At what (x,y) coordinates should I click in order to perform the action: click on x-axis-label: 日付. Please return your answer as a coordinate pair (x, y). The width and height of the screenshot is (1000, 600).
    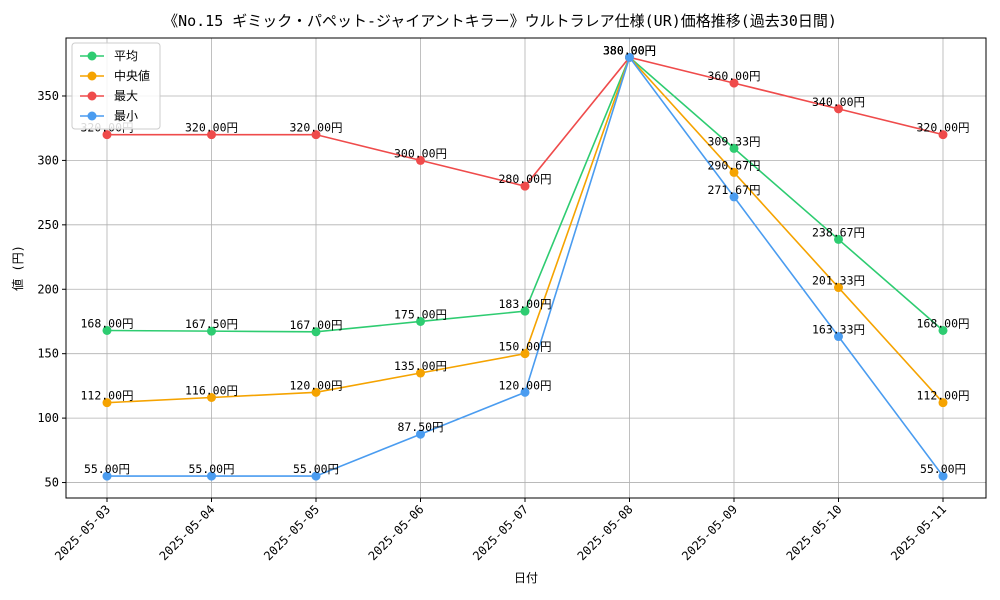
    Looking at the image, I should click on (526, 578).